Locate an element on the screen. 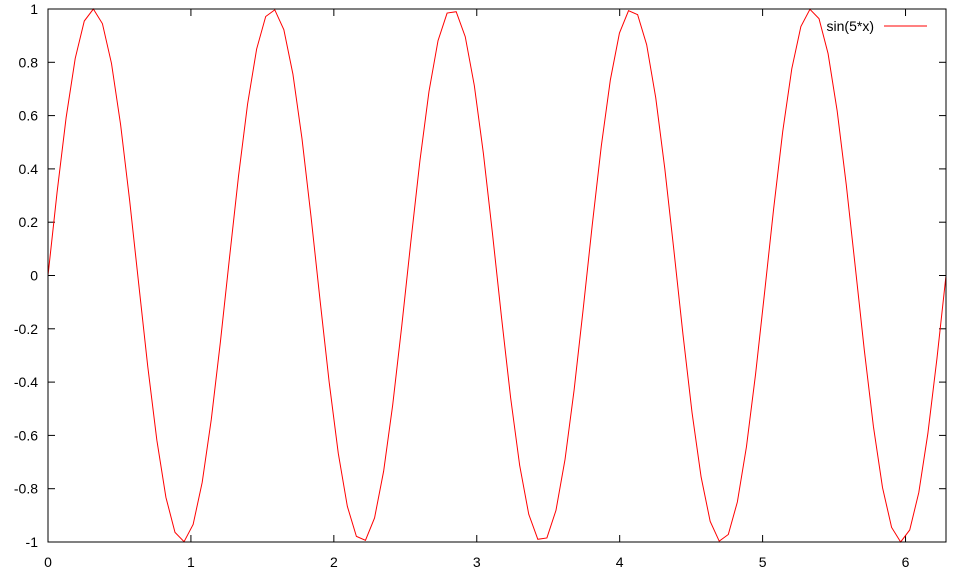 The height and width of the screenshot is (577, 962). y-tick-label: 1 is located at coordinates (34, 9).